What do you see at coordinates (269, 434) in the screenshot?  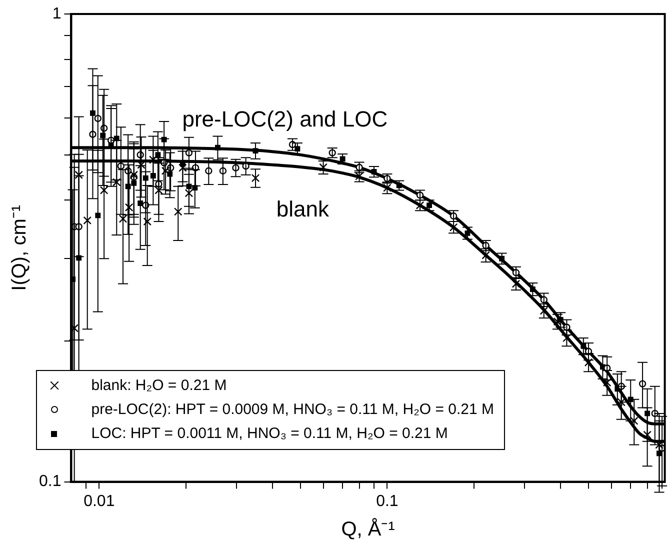 I see `legend-label: LOC: HPT = 0.0011 M, HNO₃ = 0.11 M, H₂O = 0.21 M` at bounding box center [269, 434].